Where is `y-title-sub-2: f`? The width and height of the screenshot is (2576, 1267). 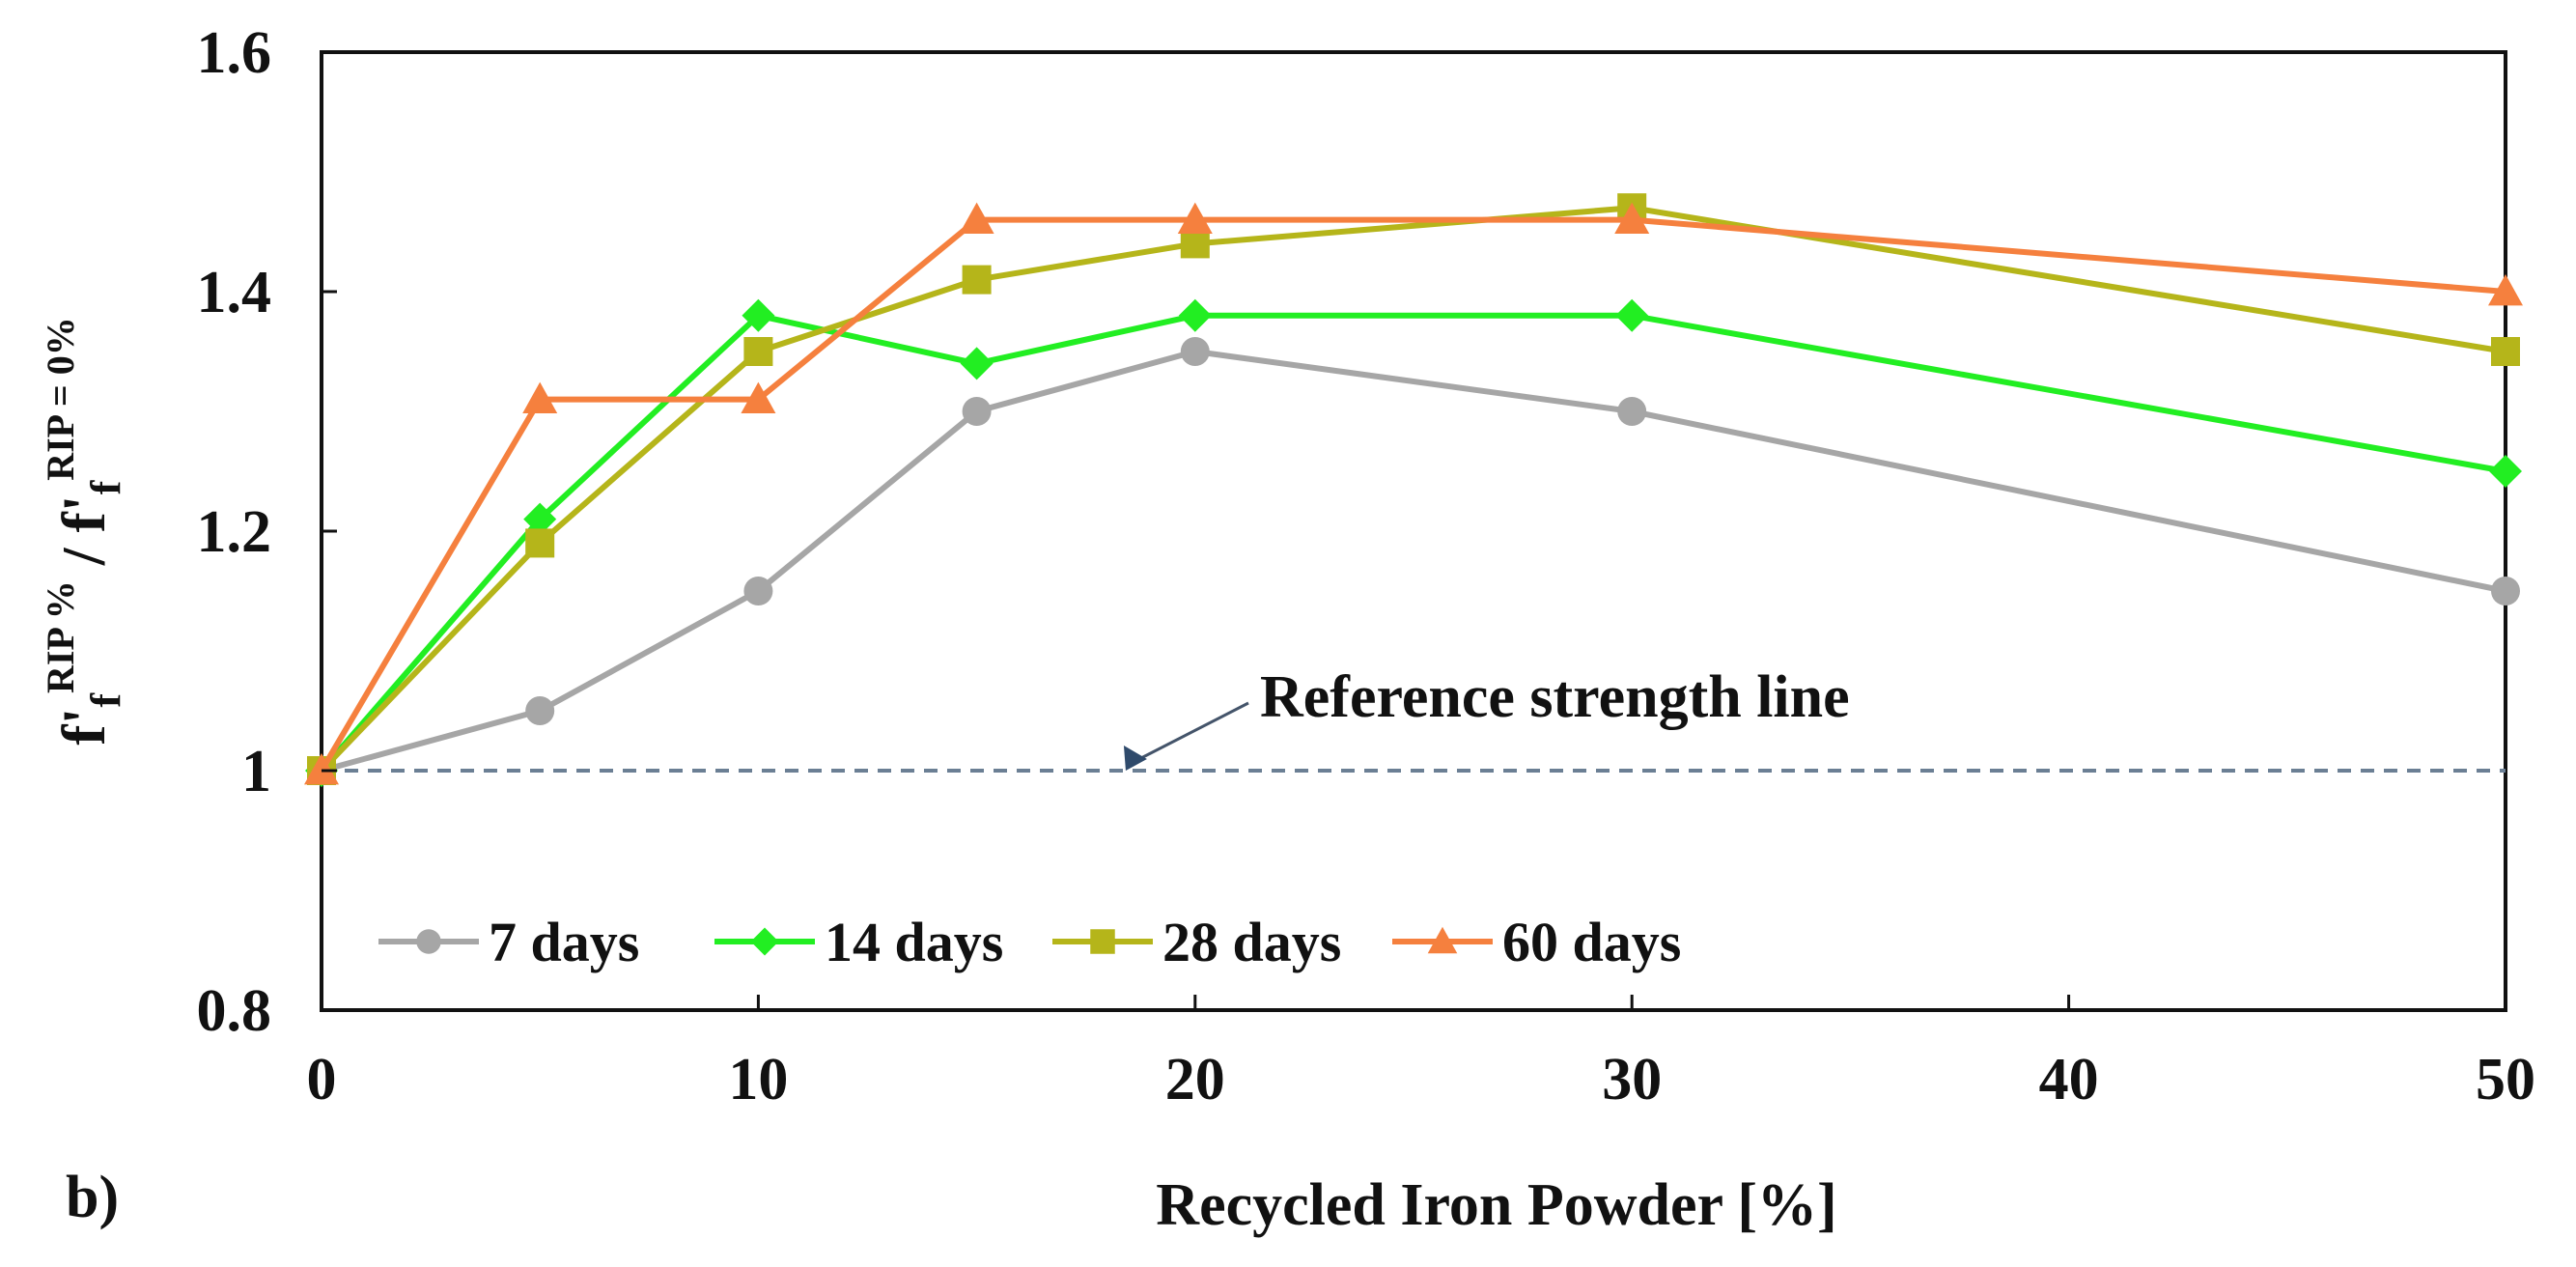 y-title-sub-2: f is located at coordinates (106, 486).